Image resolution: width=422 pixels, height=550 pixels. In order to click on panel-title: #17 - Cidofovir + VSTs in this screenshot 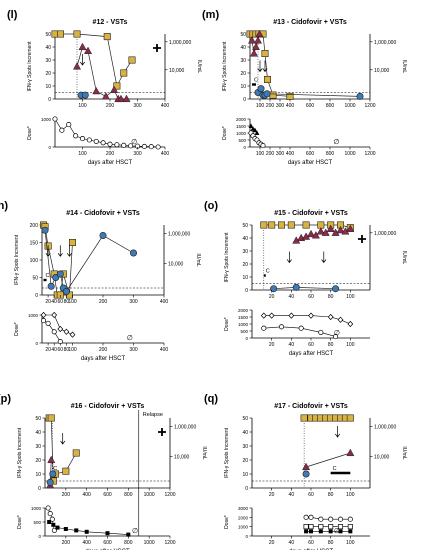, I will do `click(311, 406)`.